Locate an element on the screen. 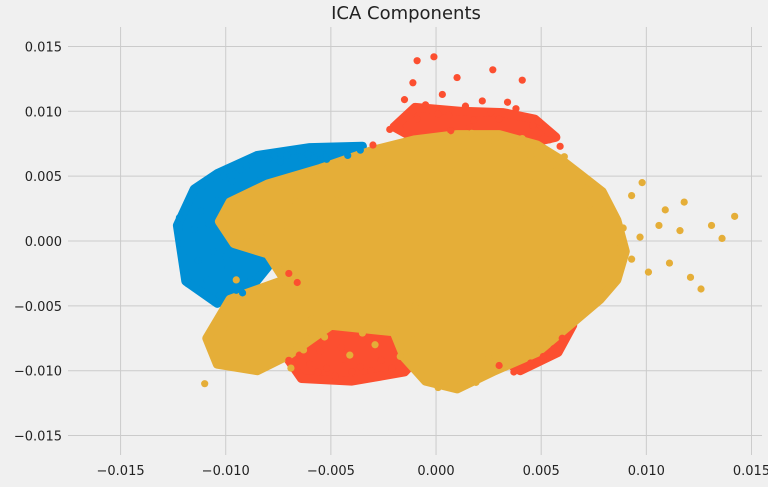 The height and width of the screenshot is (487, 768). y-tick-label: −0.010 is located at coordinates (38, 372).